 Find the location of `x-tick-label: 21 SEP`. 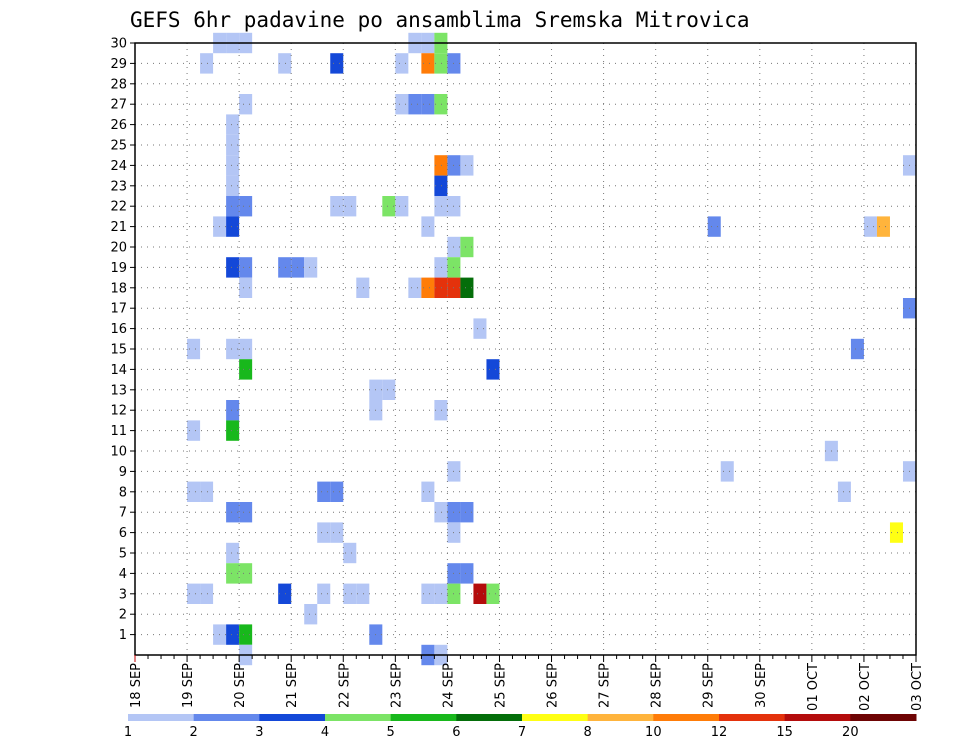

x-tick-label: 21 SEP is located at coordinates (292, 685).